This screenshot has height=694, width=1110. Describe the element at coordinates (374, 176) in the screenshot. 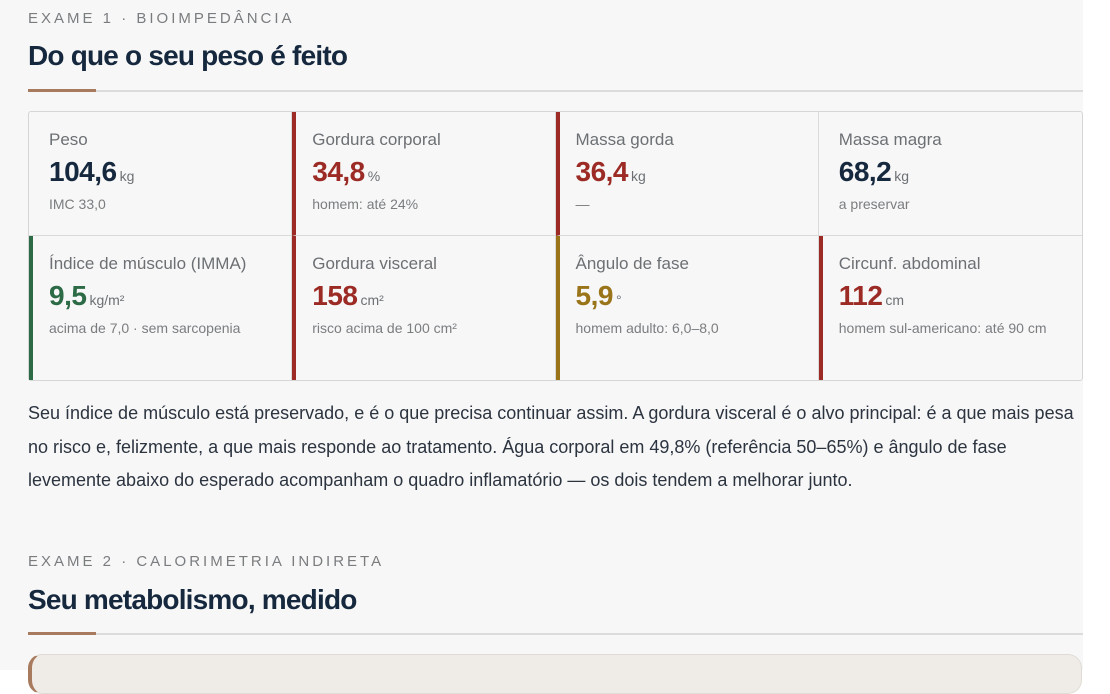

I see `metric-unit: %` at that location.